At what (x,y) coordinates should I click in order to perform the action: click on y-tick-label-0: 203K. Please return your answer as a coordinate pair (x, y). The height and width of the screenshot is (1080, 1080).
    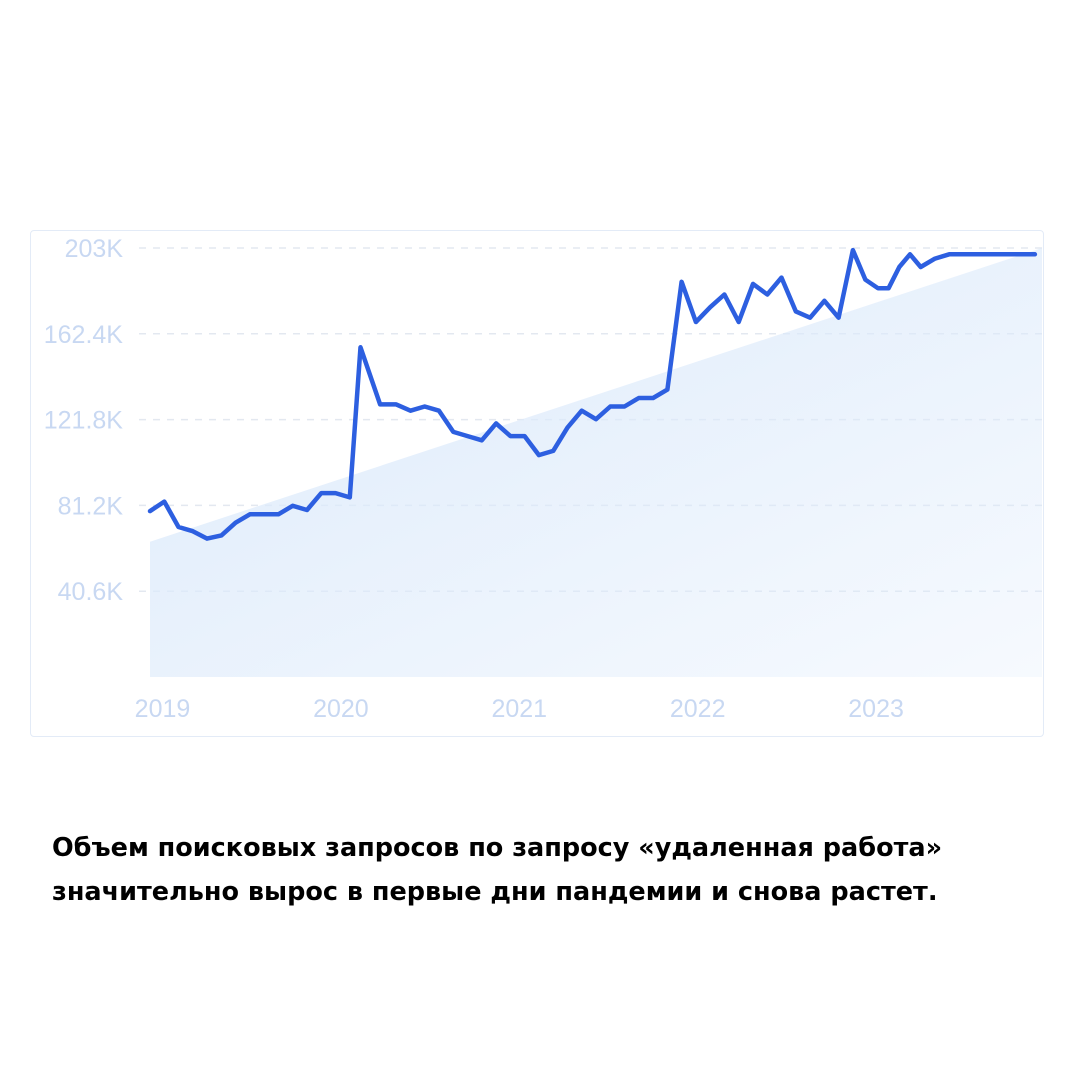
    Looking at the image, I should click on (94, 249).